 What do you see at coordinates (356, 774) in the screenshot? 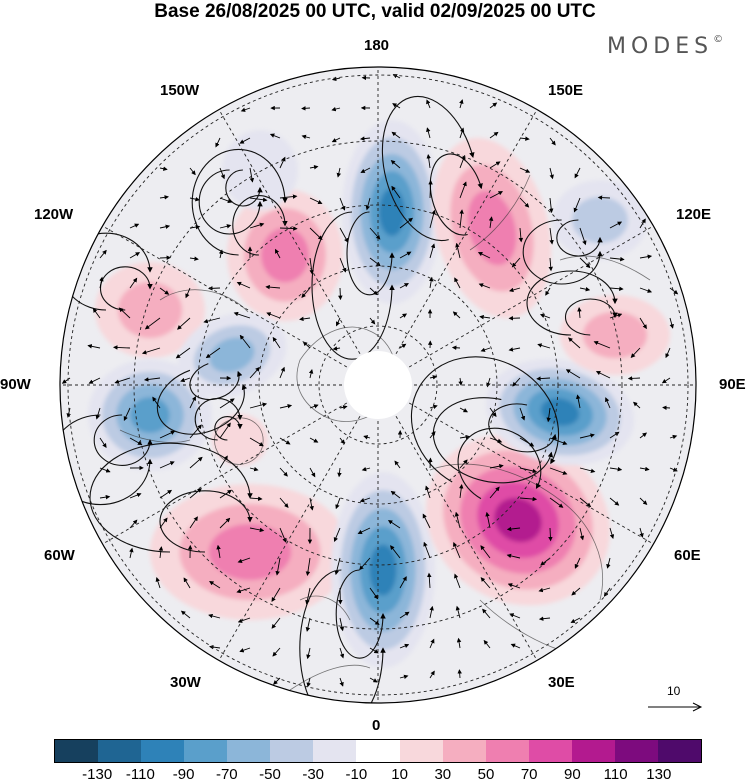
I see `colorbar-tick-label: -10` at bounding box center [356, 774].